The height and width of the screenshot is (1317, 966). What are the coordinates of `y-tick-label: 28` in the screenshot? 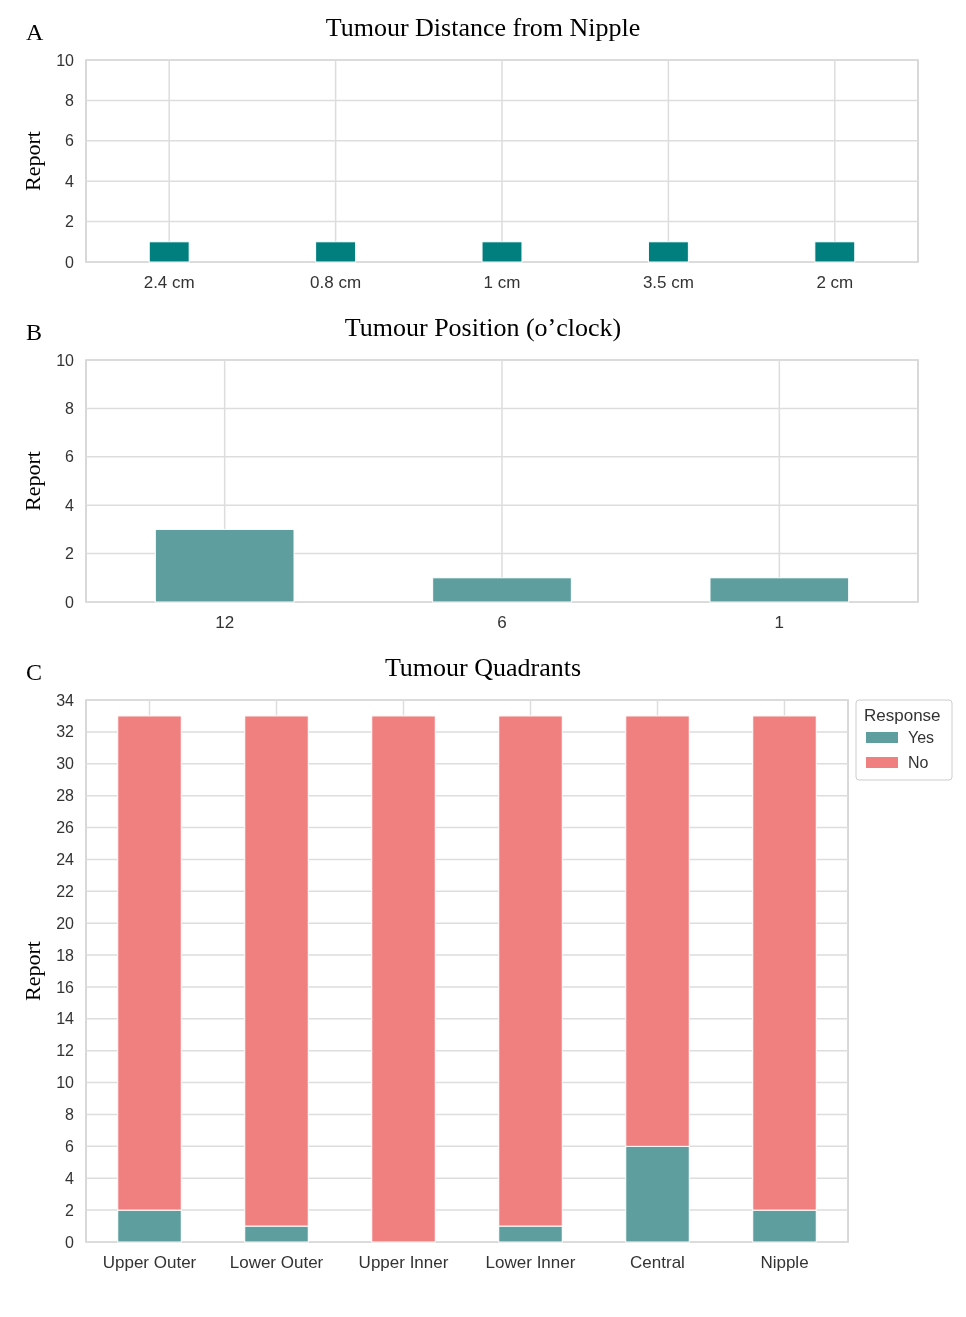 It's located at (65, 796).